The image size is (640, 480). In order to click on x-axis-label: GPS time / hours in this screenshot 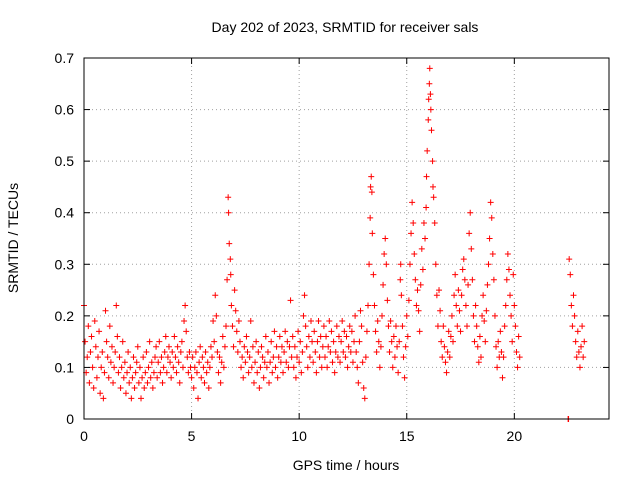, I will do `click(346, 465)`.